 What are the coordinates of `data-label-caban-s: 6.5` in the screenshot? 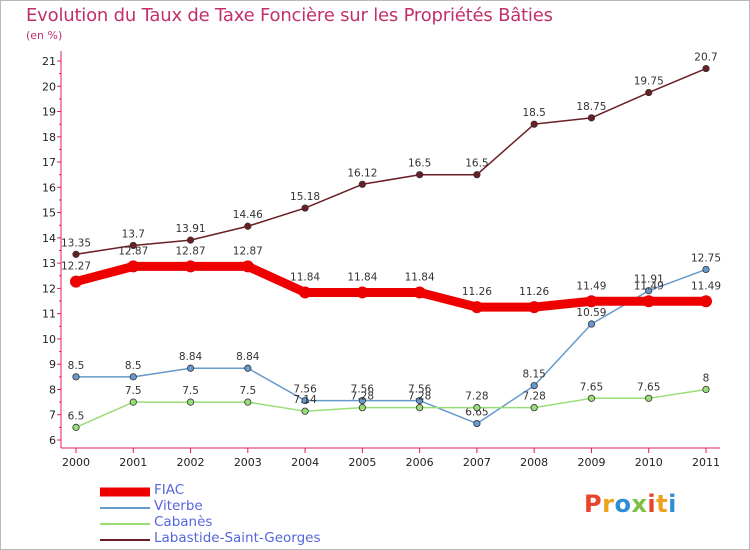 It's located at (76, 416).